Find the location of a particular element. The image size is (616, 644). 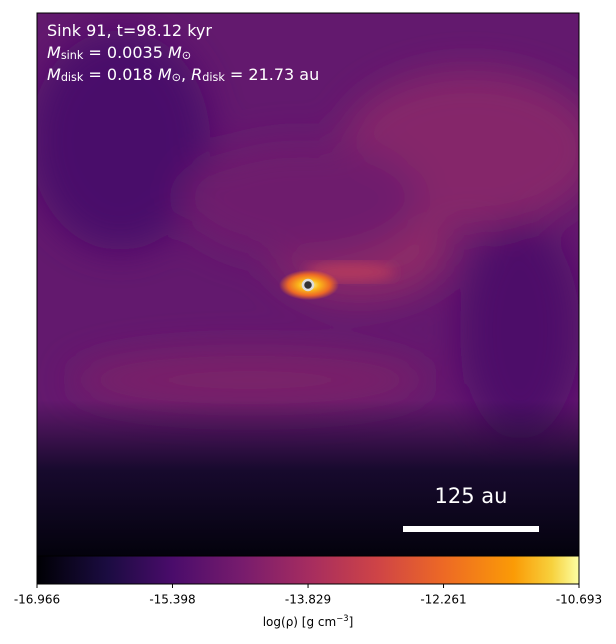

text-segment: = 21.73 au is located at coordinates (272, 74).